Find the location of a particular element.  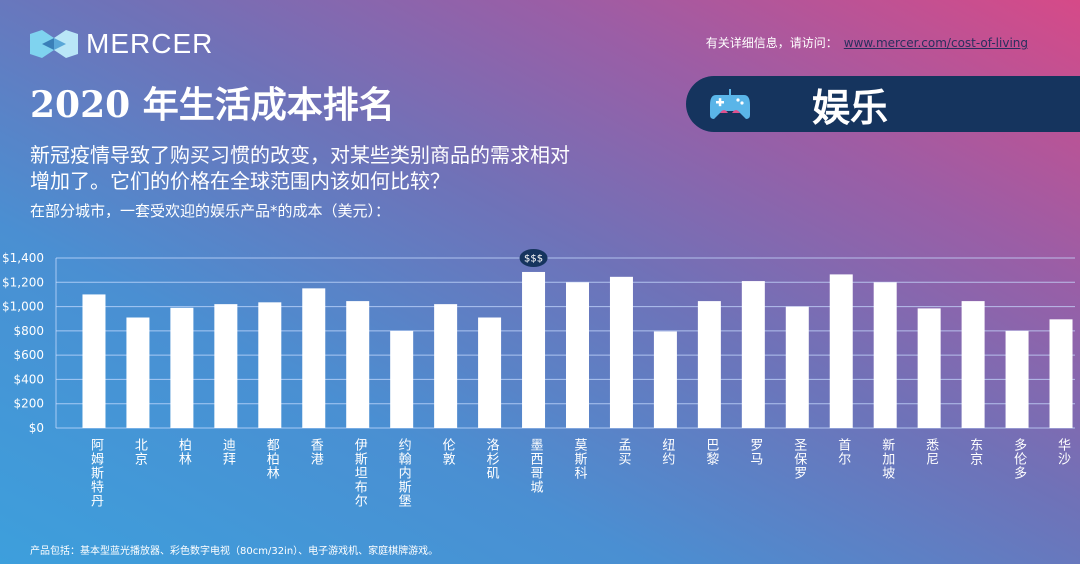

y-tick-label: $400 is located at coordinates (28, 379).